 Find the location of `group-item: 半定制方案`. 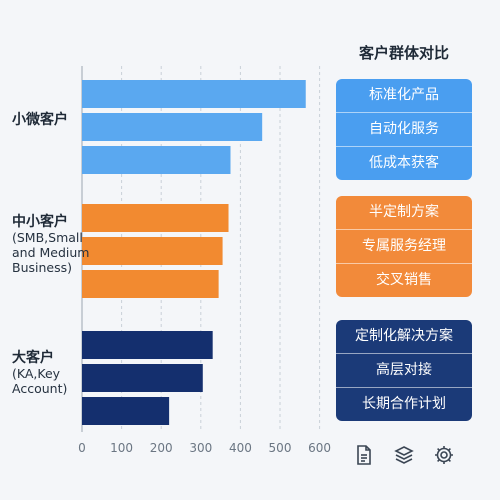

group-item: 半定制方案 is located at coordinates (404, 213).